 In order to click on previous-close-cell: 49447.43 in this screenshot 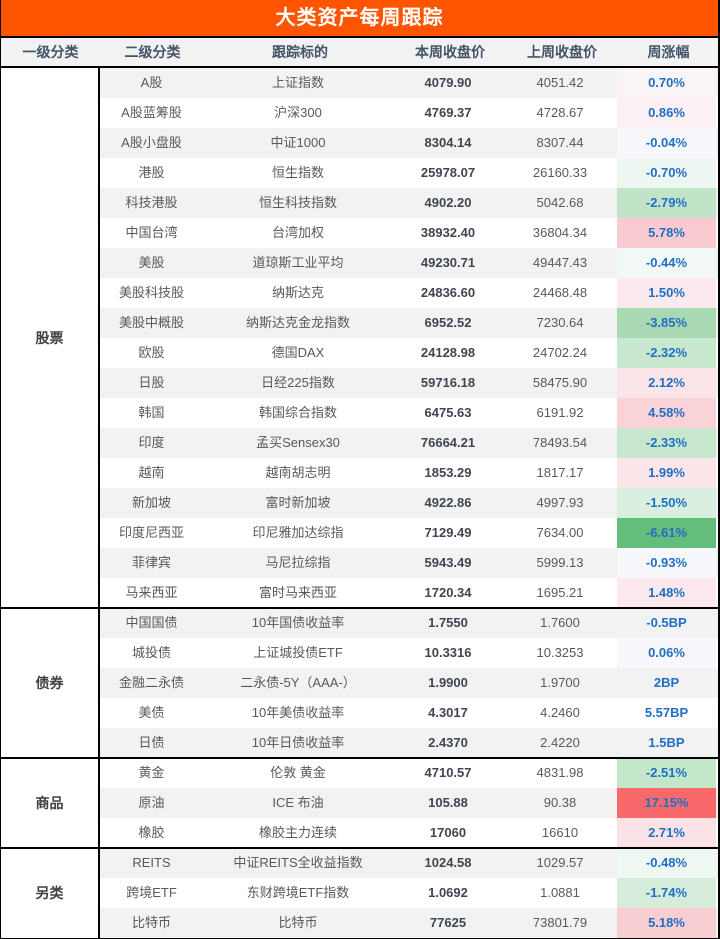, I will do `click(560, 262)`.